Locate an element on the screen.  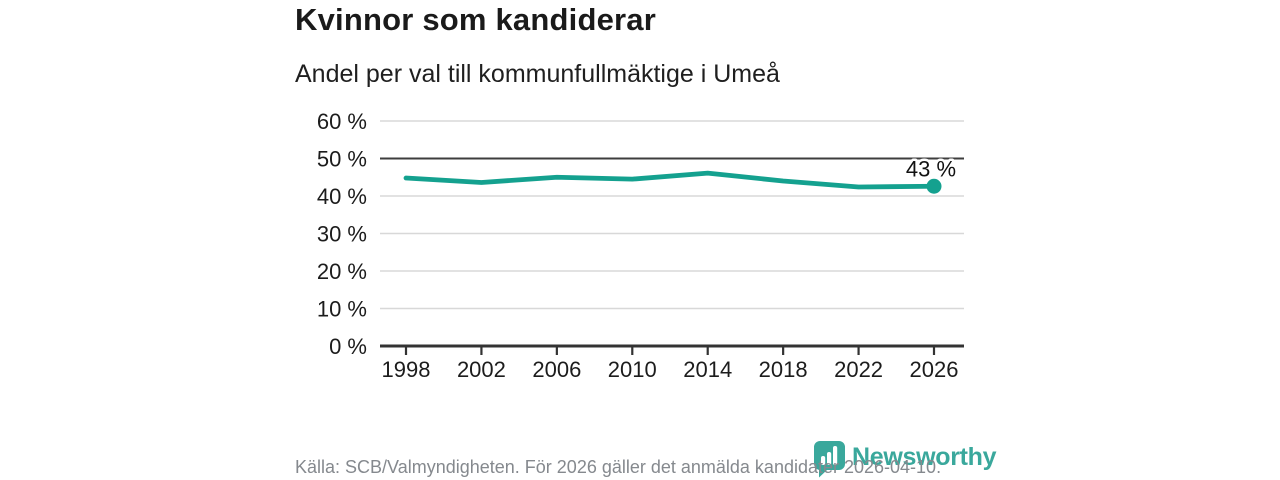
end-point-label: 43 % is located at coordinates (931, 168).